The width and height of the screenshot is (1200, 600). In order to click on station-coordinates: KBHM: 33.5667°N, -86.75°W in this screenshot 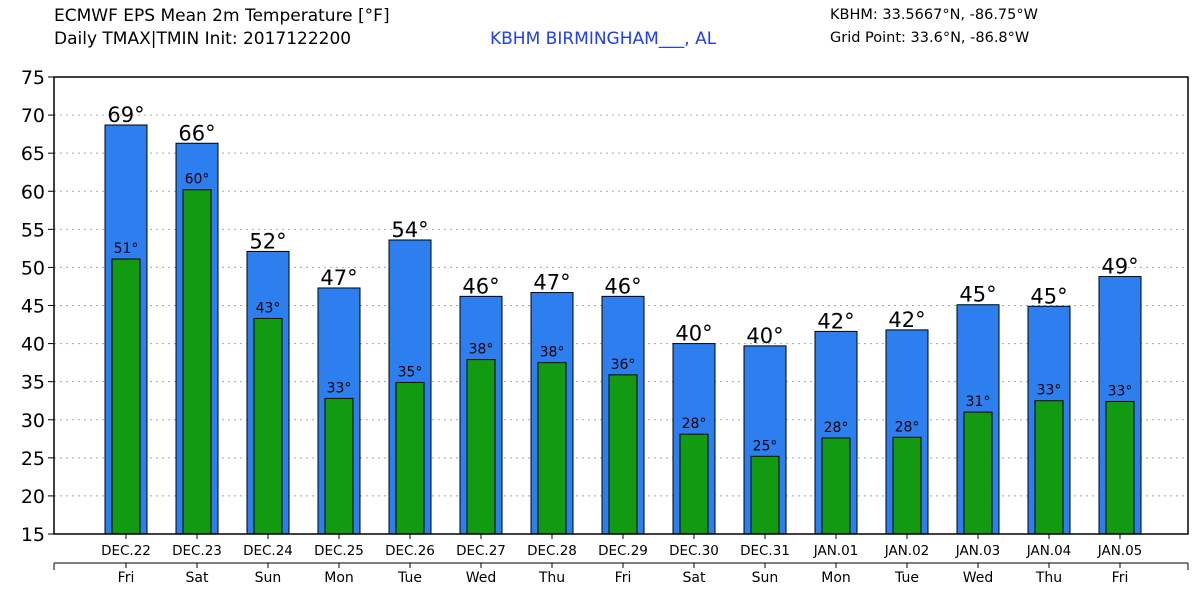, I will do `click(934, 15)`.